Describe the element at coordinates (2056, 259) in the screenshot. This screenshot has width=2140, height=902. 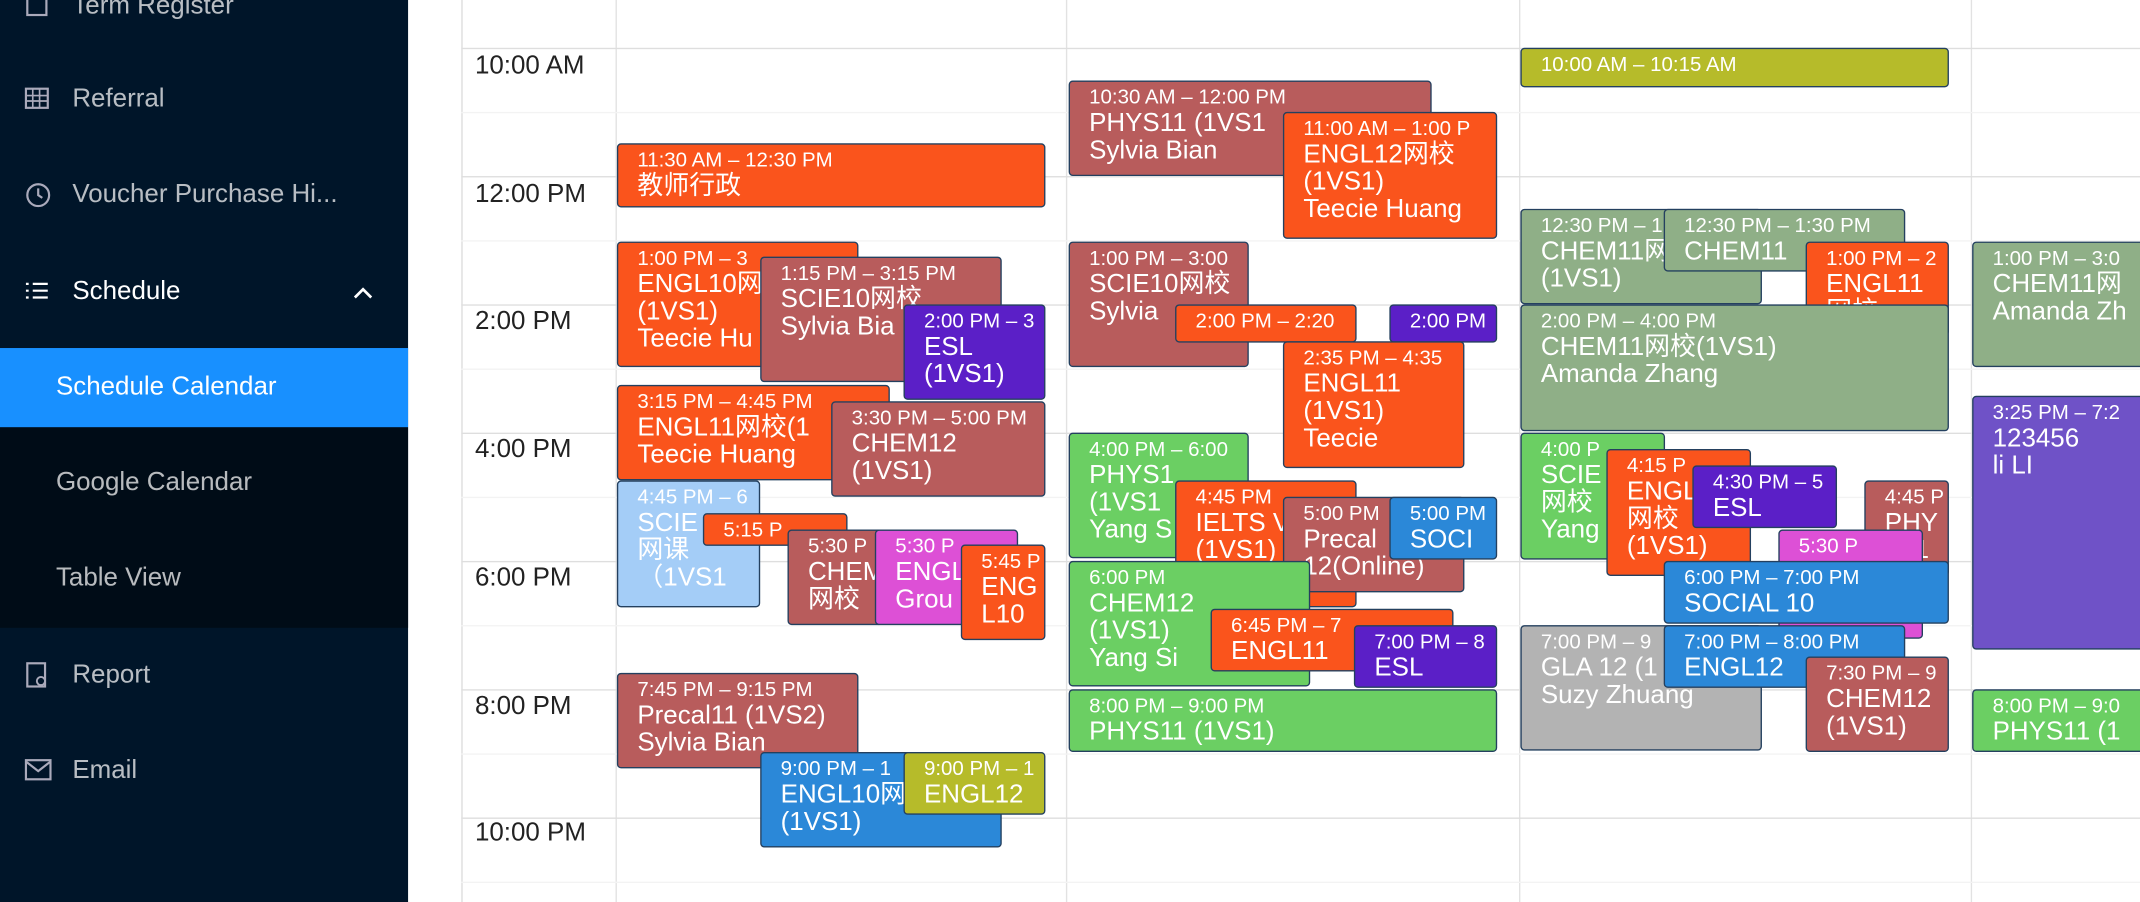
I see `event-time: 1:00 PM – 3:0` at that location.